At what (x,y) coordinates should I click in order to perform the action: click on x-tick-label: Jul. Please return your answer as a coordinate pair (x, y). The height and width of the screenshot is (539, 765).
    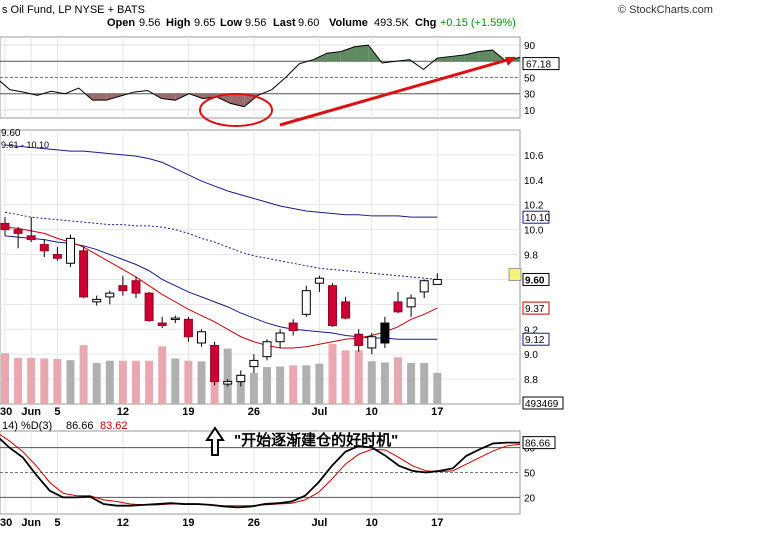
    Looking at the image, I should click on (319, 523).